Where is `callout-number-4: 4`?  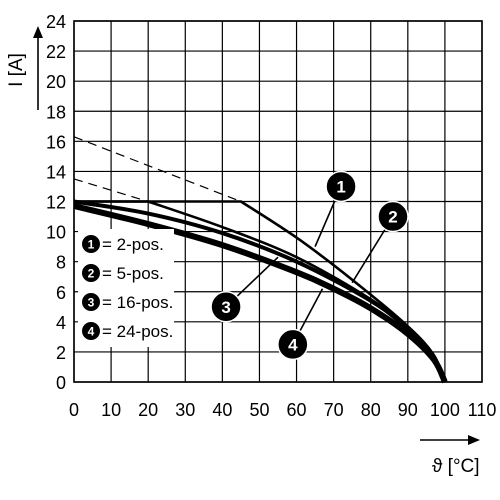
callout-number-4: 4 is located at coordinates (293, 344).